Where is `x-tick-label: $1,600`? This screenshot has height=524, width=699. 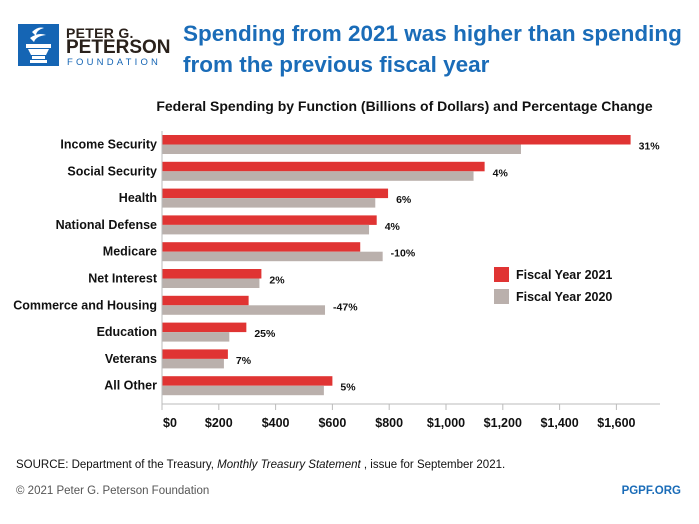
x-tick-label: $1,600 is located at coordinates (616, 423).